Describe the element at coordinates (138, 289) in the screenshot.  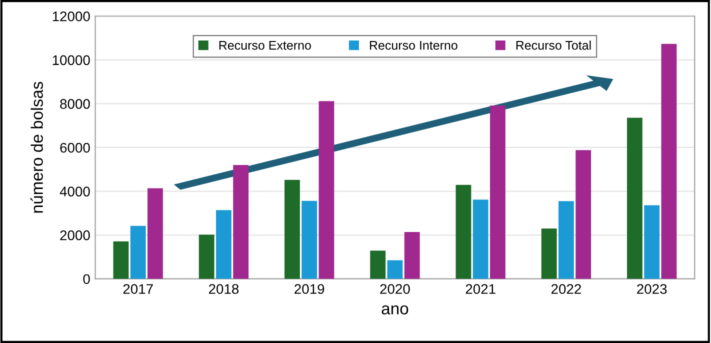
I see `x-tick-label: 2017` at that location.